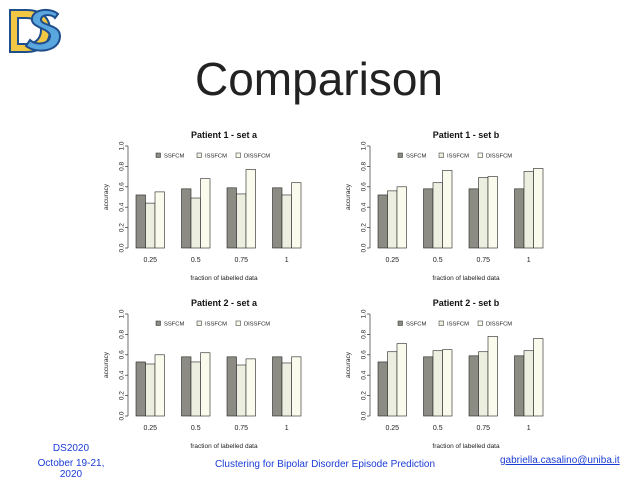 The image size is (638, 480). Describe the element at coordinates (560, 460) in the screenshot. I see `footer-email-link: gabriella.casalino@uniba.it` at that location.